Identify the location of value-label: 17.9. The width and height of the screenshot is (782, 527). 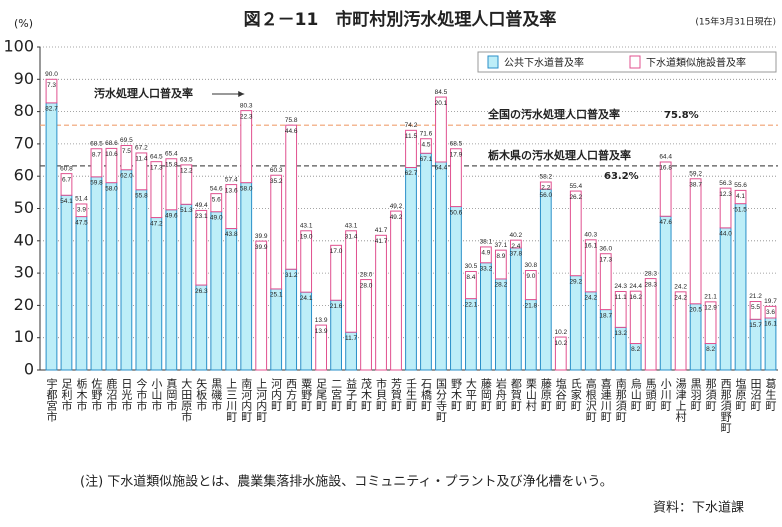
(456, 154).